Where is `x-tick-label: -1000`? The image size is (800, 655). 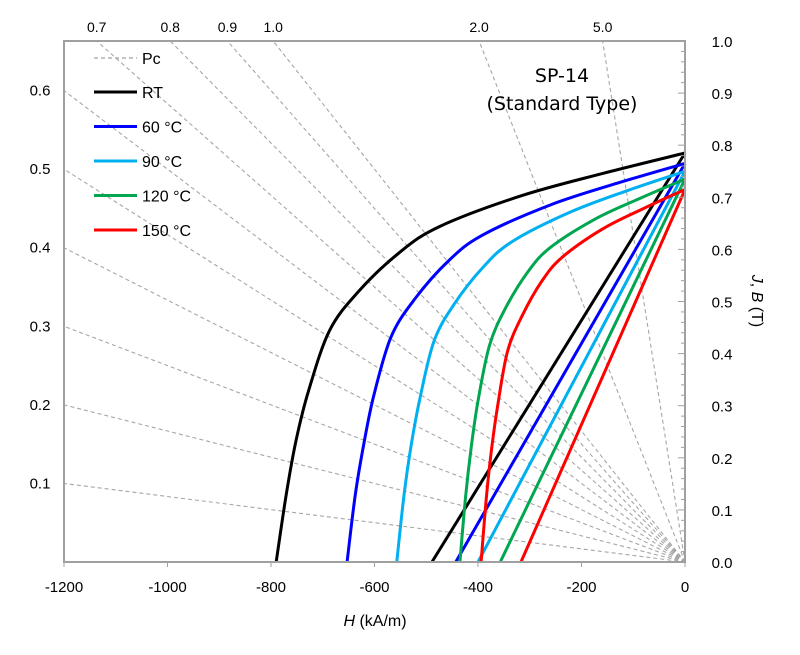
x-tick-label: -1000 is located at coordinates (167, 587).